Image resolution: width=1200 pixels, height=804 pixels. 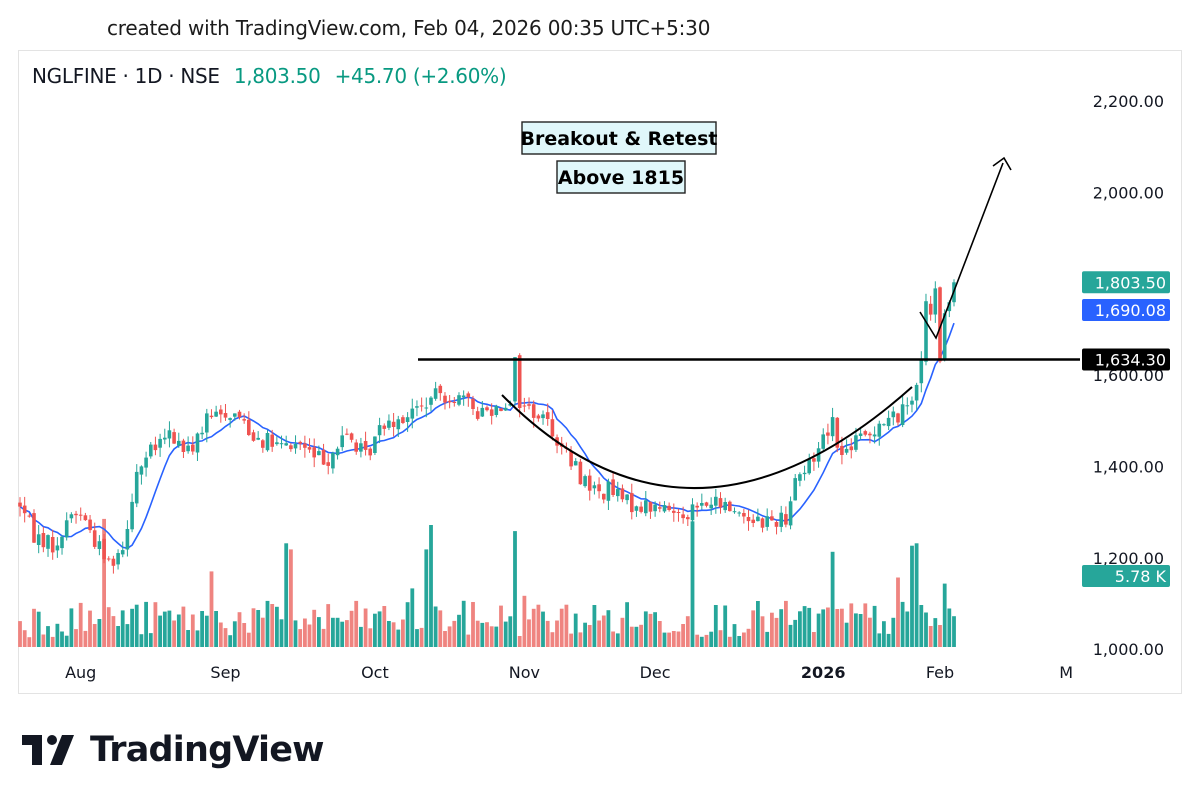 What do you see at coordinates (207, 750) in the screenshot?
I see `tradingview-logo-text: TradingView` at bounding box center [207, 750].